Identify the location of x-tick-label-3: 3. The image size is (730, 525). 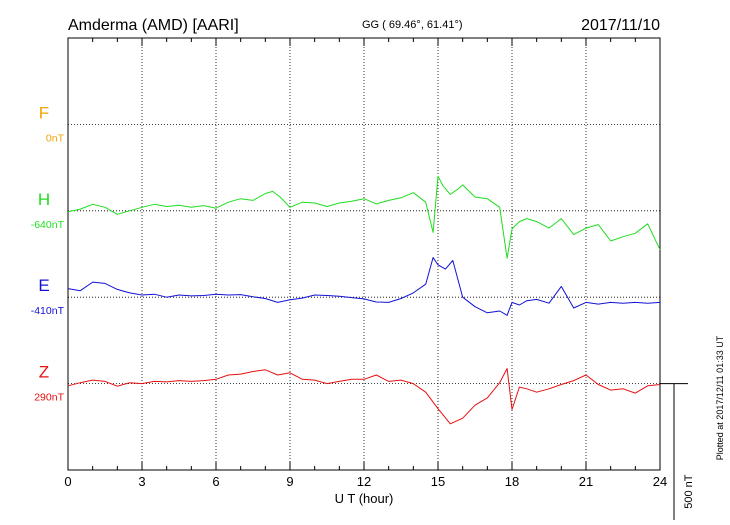
(141, 481).